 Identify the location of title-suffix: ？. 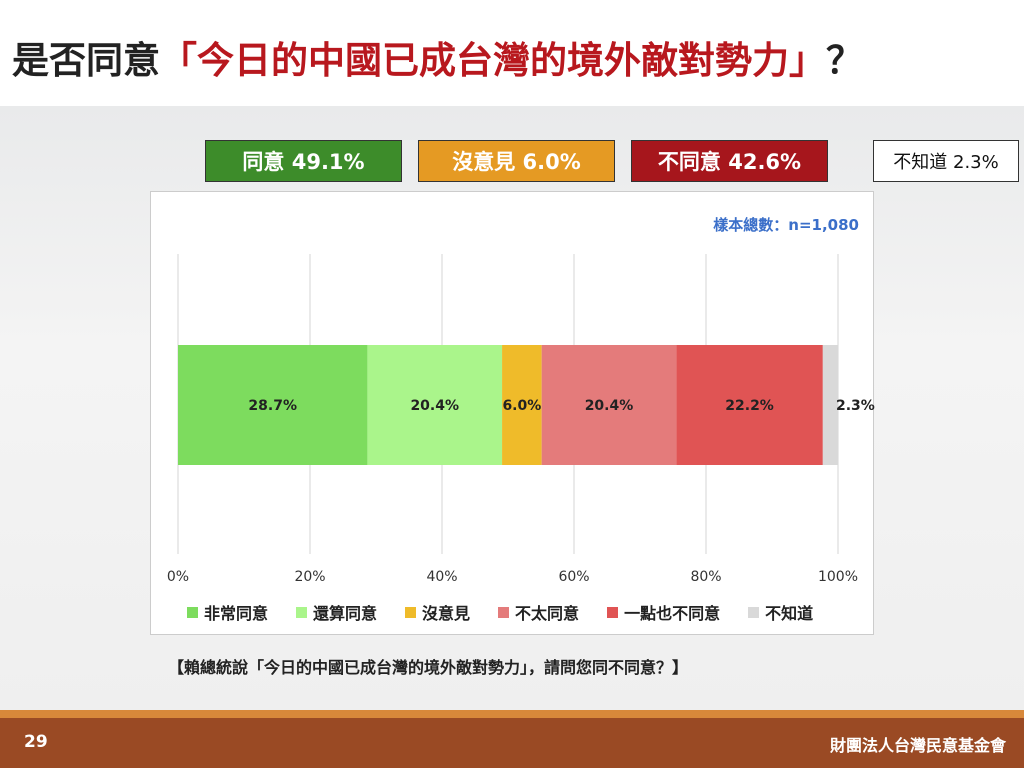
(844, 60).